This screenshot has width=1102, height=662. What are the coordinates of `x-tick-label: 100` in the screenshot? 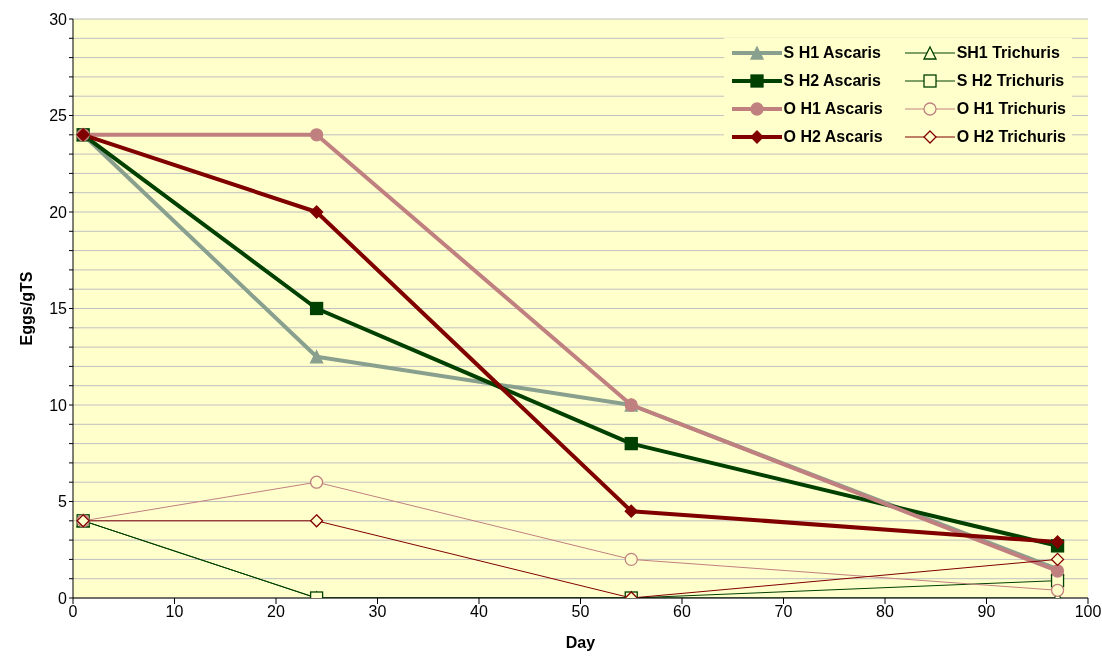 It's located at (1088, 612).